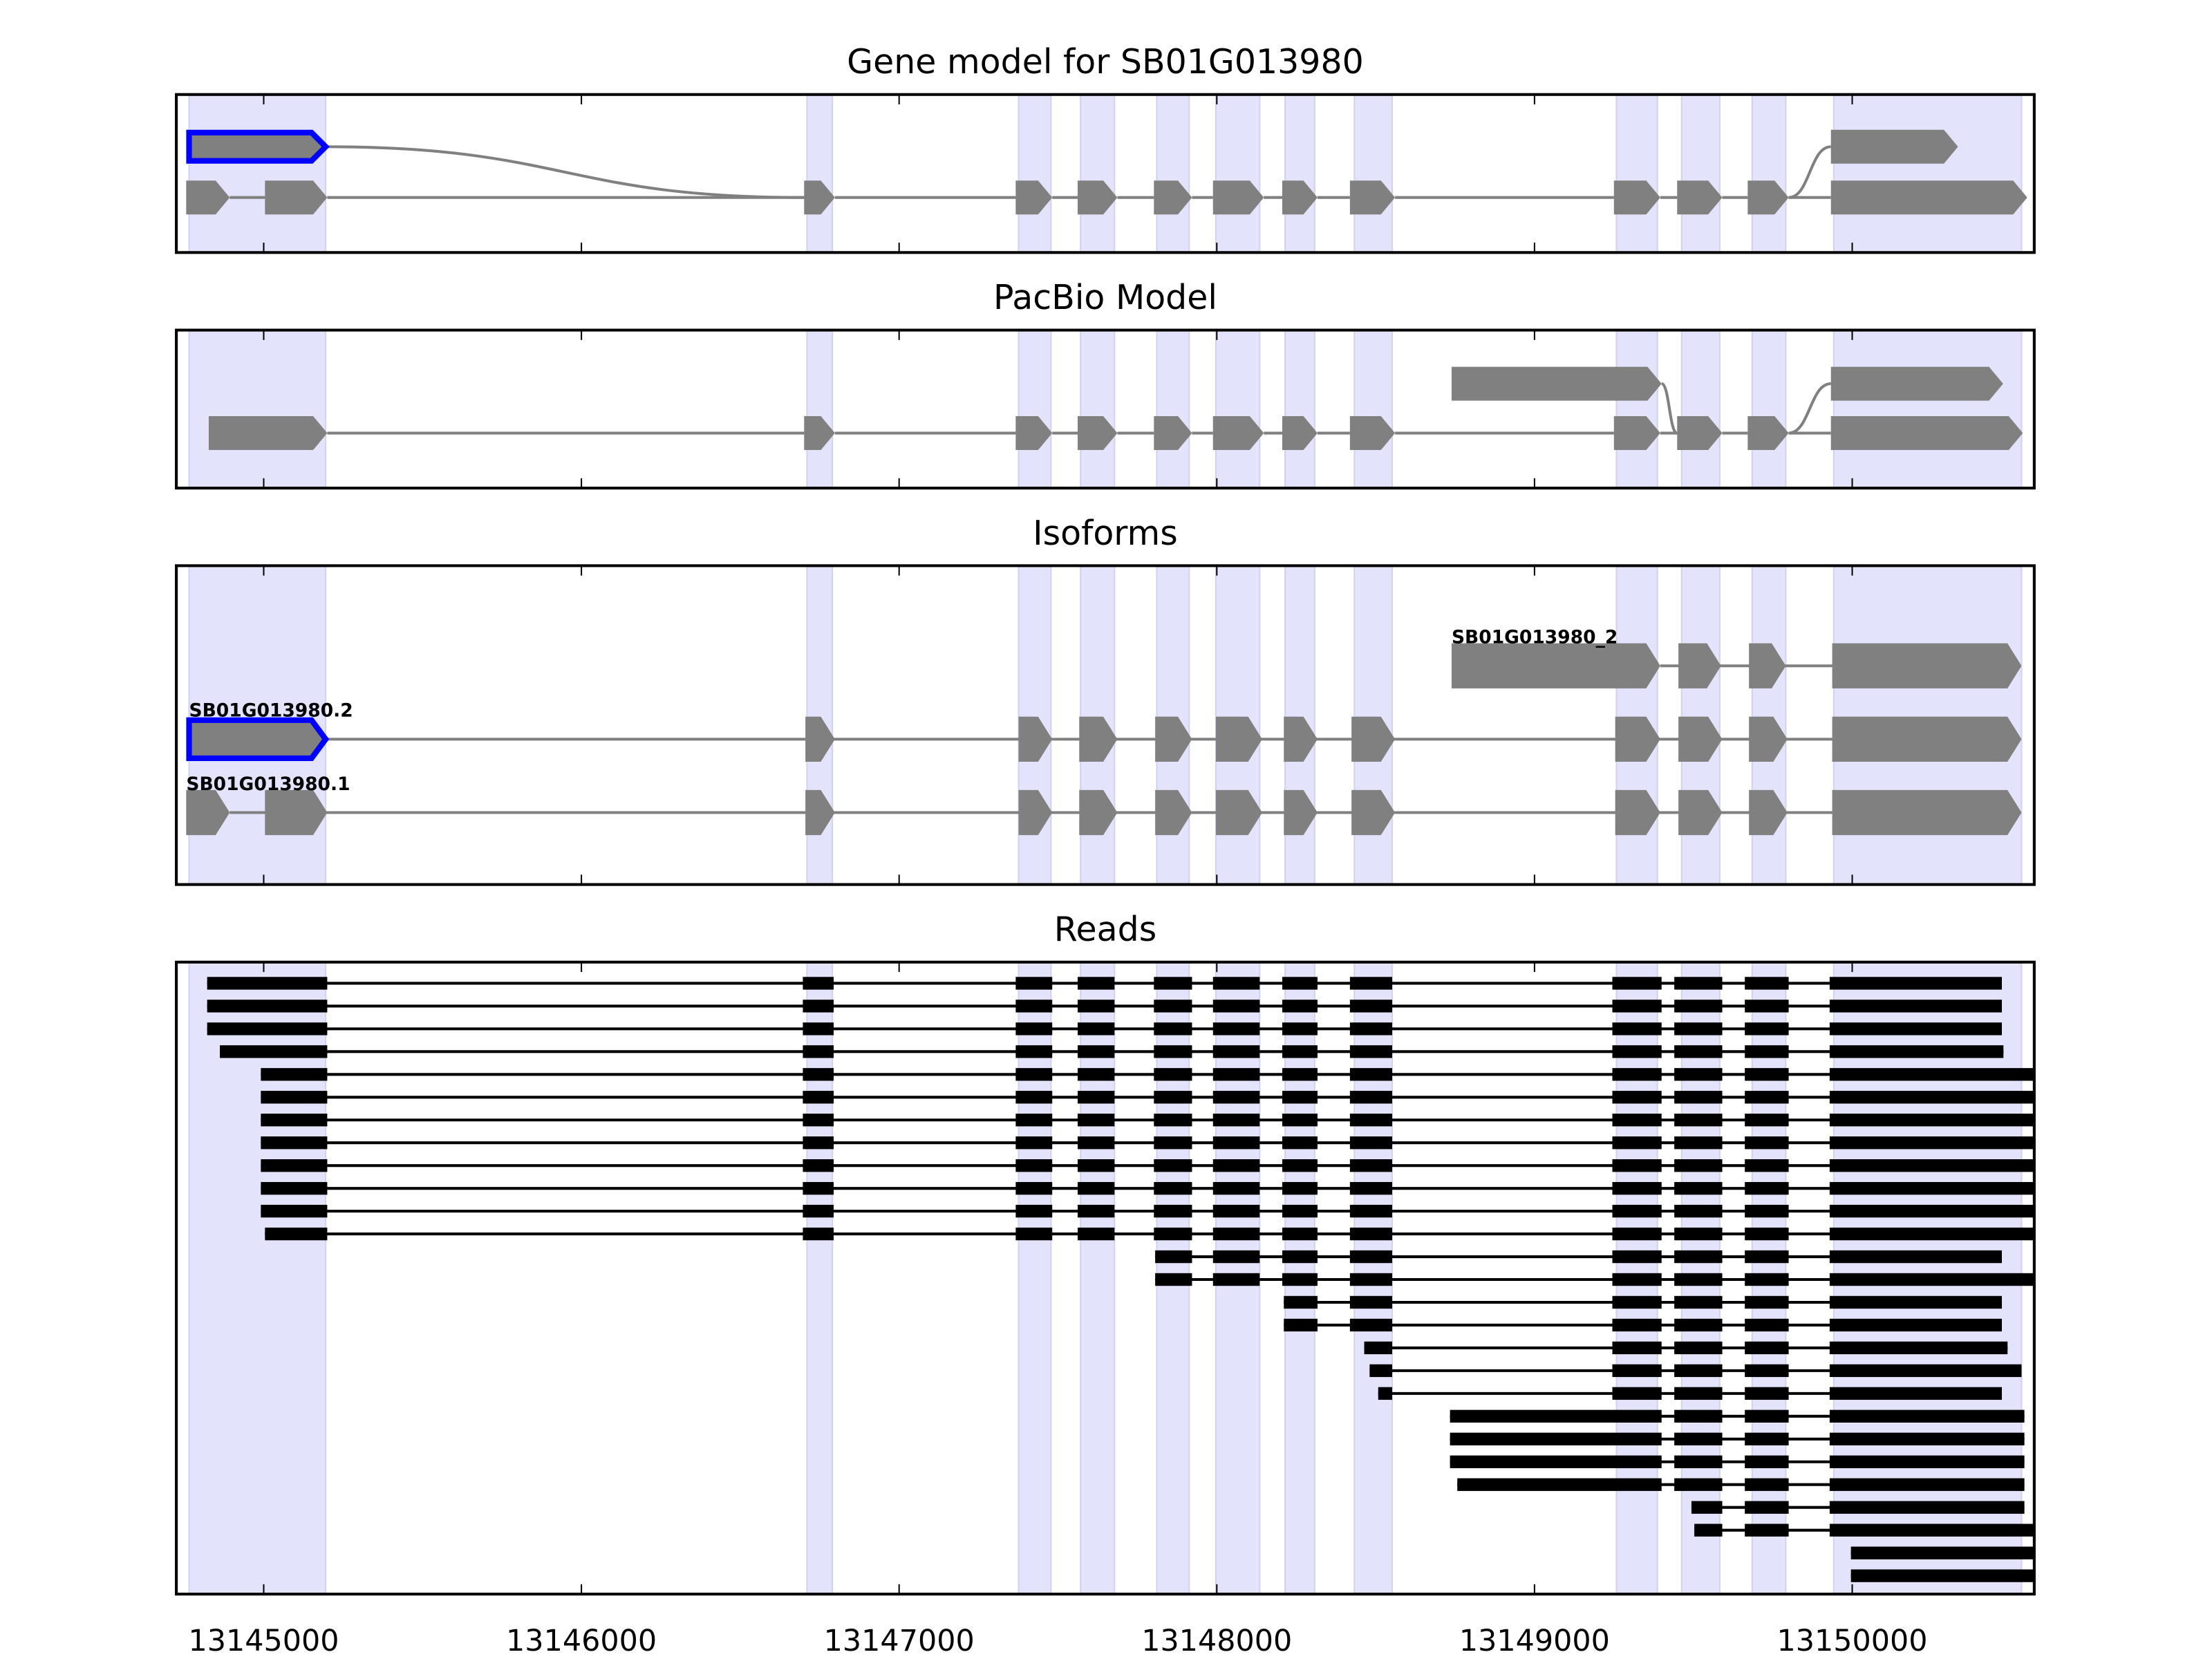 This screenshot has width=2212, height=1659. Describe the element at coordinates (1105, 533) in the screenshot. I see `panel-title: Isoforms` at that location.